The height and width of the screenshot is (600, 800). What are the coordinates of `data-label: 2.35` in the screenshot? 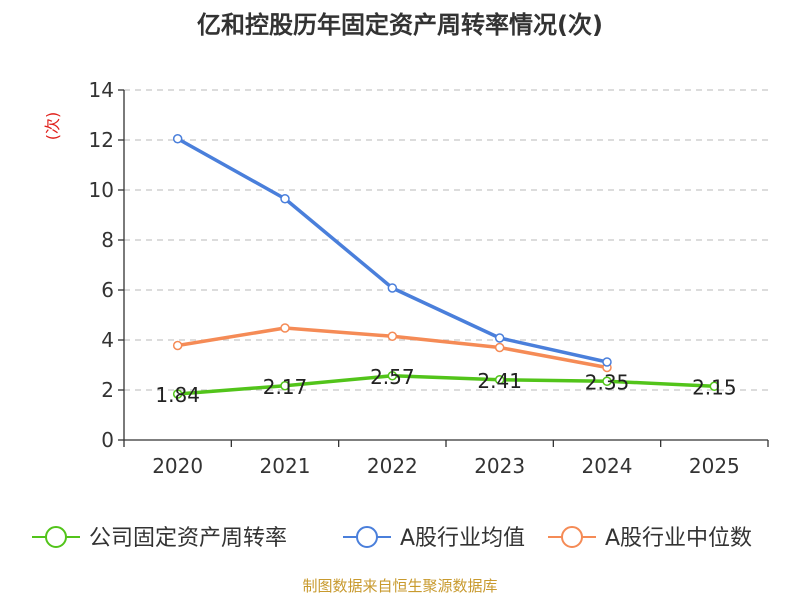 It's located at (607, 382).